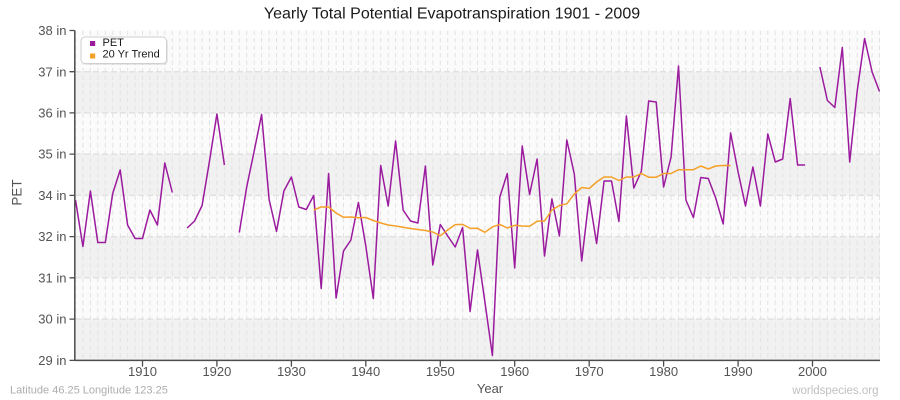 The width and height of the screenshot is (900, 400). Describe the element at coordinates (52, 360) in the screenshot. I see `svg-text: 29 in` at that location.